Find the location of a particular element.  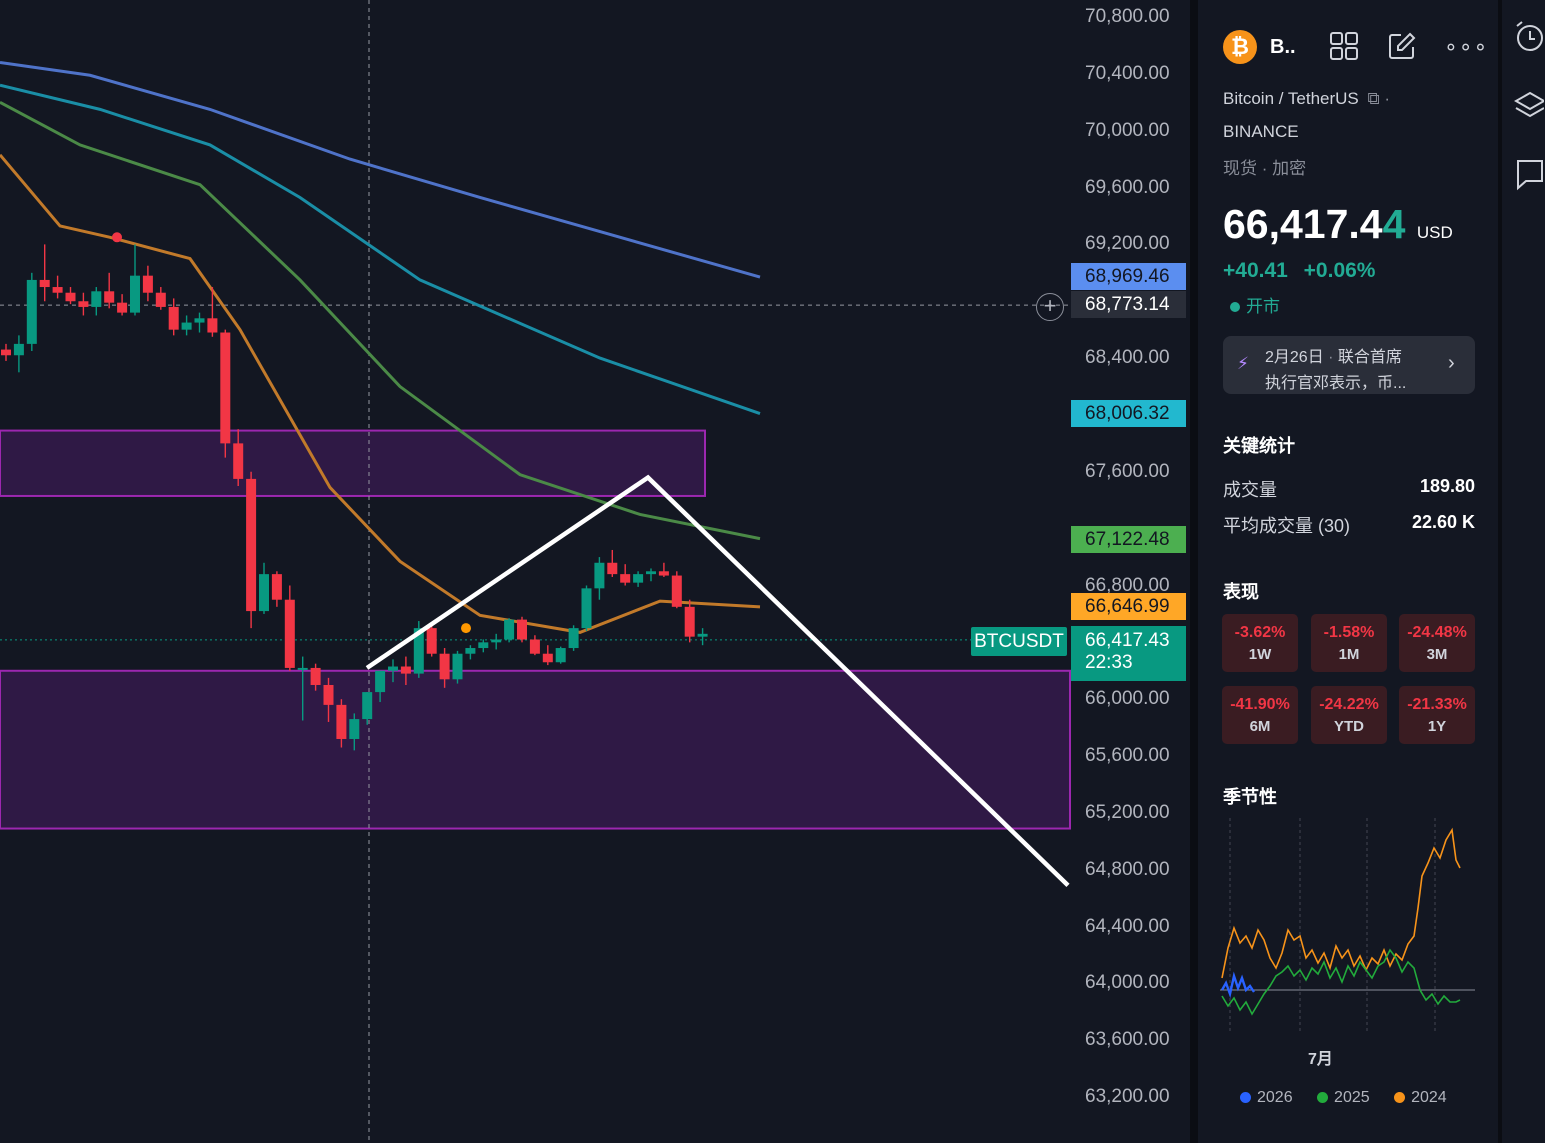

perf-3m: -24.48% 3M is located at coordinates (1437, 643).